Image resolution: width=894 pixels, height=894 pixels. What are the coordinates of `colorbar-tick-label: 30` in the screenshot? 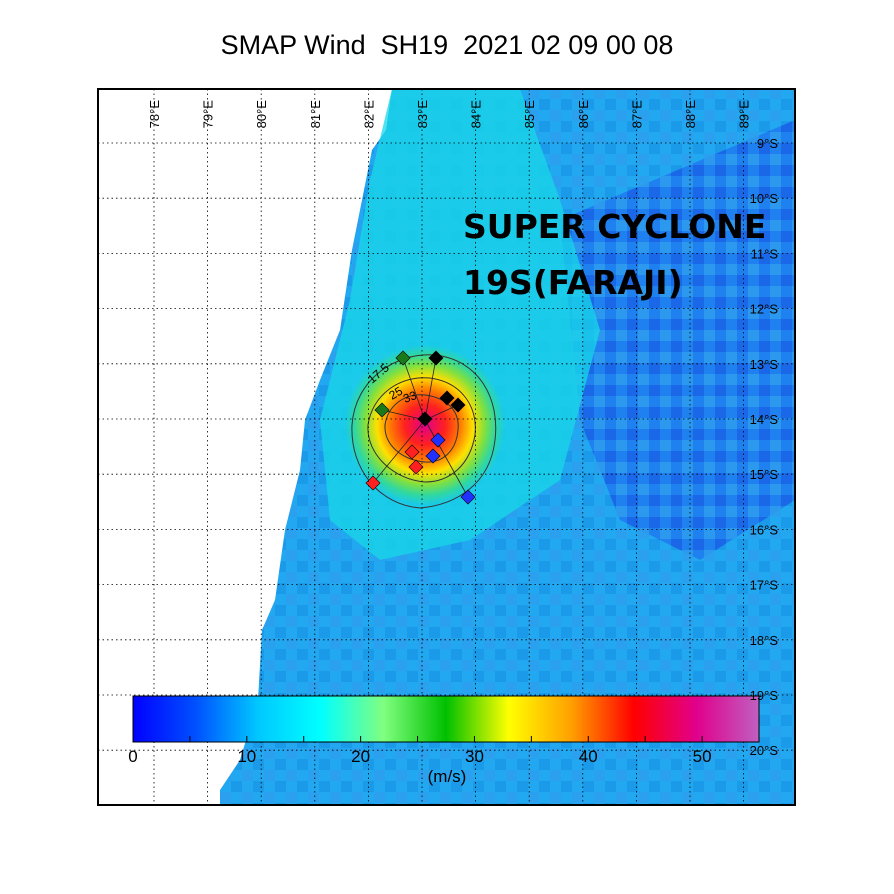 It's located at (474, 756).